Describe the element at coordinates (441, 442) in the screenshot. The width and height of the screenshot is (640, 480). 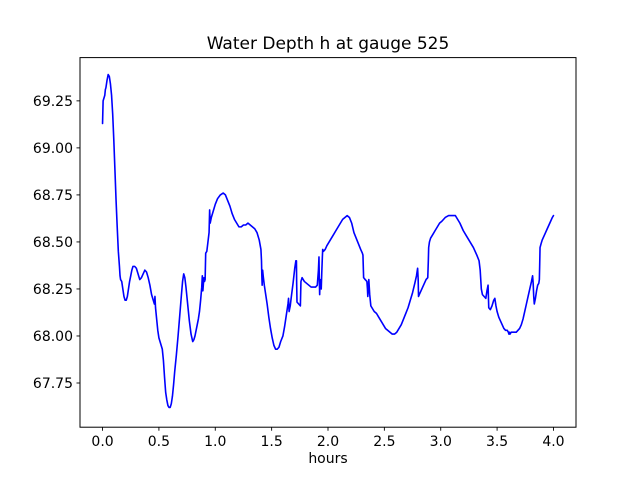
I see `x-tick-label: 3.0` at that location.